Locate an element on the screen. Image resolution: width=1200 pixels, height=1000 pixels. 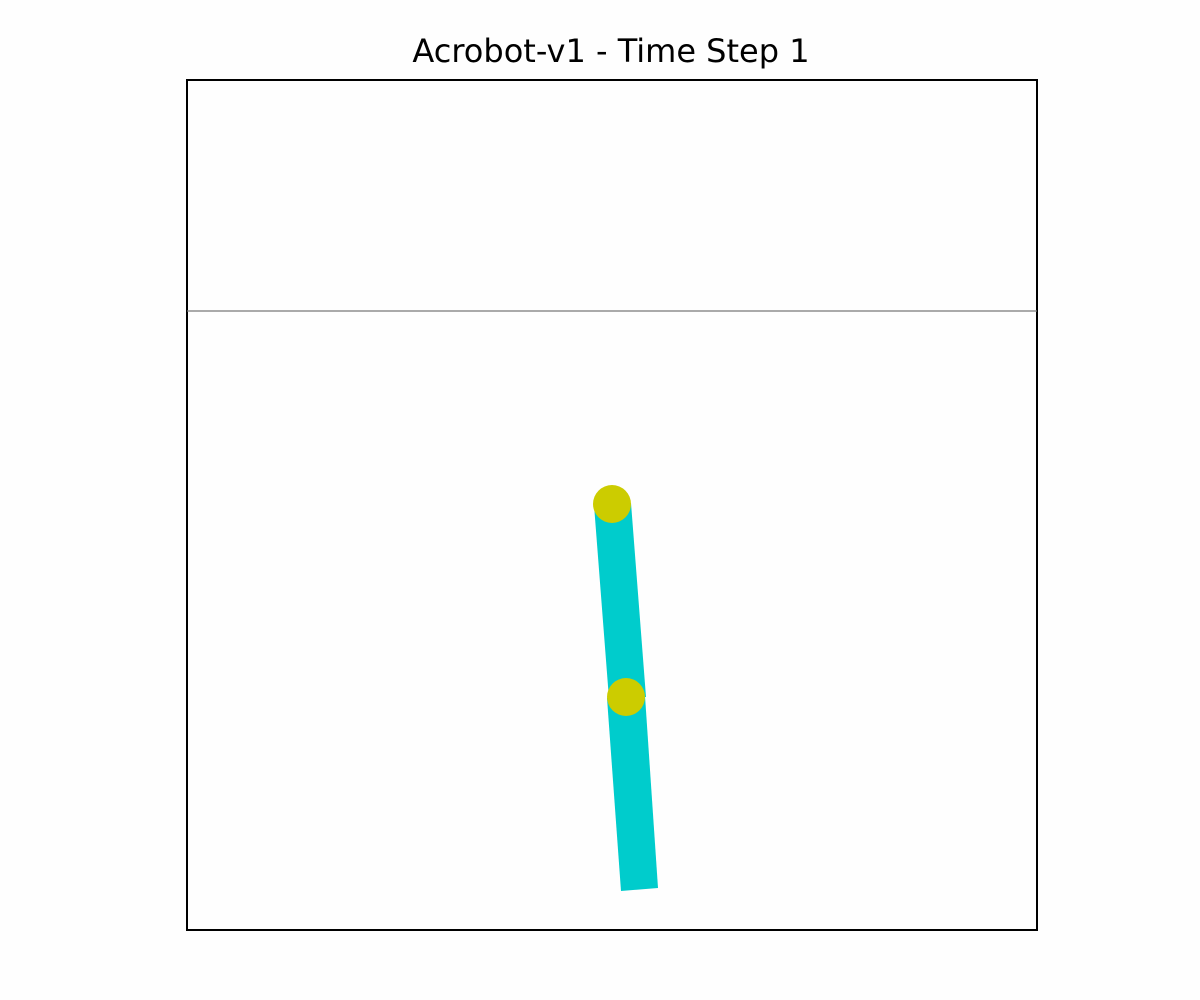
elbow-joint is located at coordinates (626, 697).